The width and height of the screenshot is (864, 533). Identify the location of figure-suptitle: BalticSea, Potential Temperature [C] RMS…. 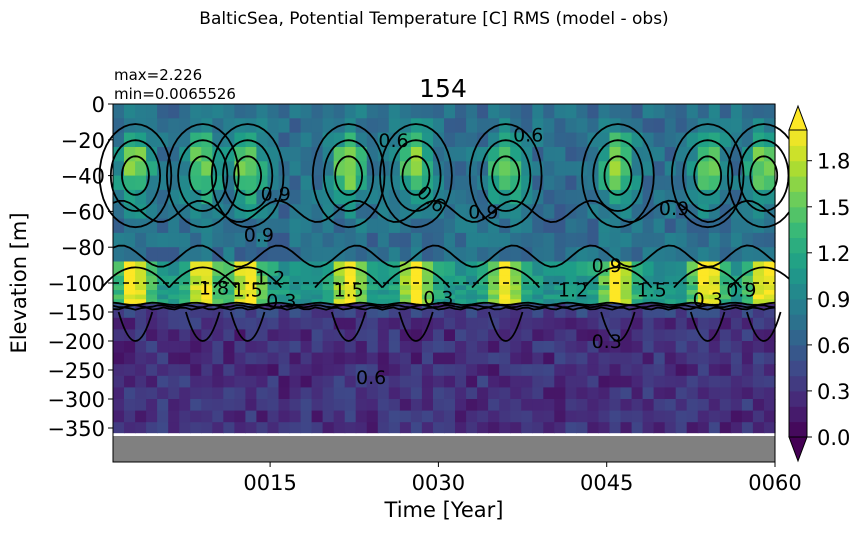
(433, 19).